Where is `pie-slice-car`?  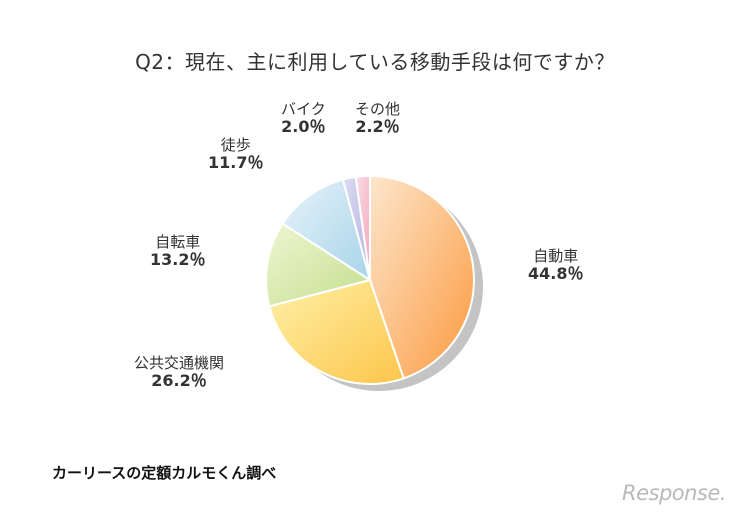 pie-slice-car is located at coordinates (422, 277).